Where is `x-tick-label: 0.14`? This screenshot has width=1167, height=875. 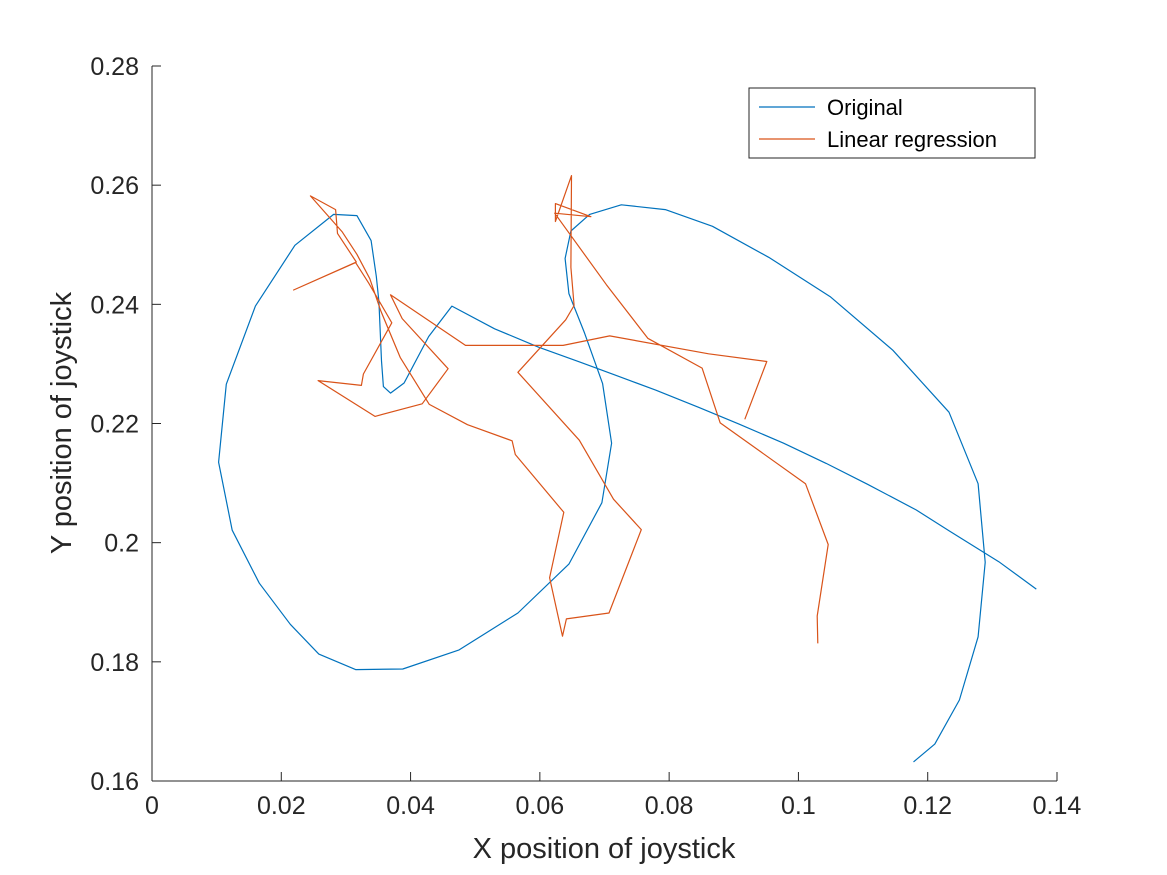
x-tick-label: 0.14 is located at coordinates (1057, 806).